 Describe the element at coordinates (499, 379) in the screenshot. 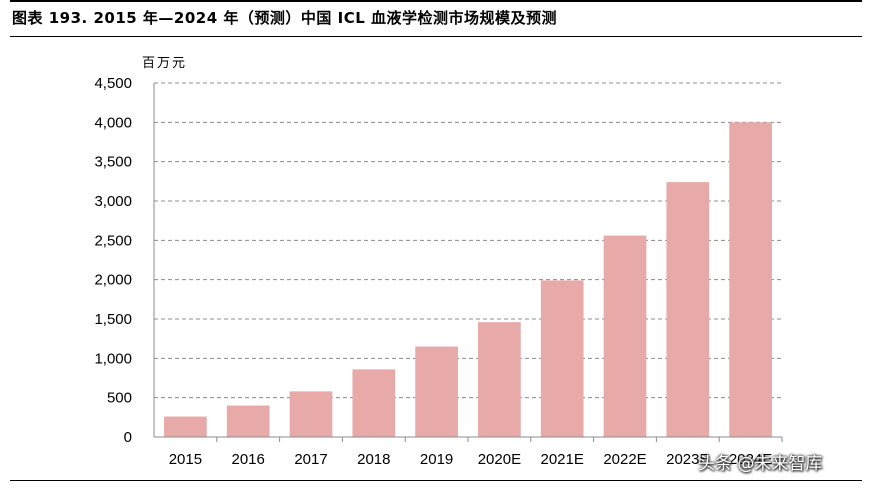

I see `bar-2020E` at that location.